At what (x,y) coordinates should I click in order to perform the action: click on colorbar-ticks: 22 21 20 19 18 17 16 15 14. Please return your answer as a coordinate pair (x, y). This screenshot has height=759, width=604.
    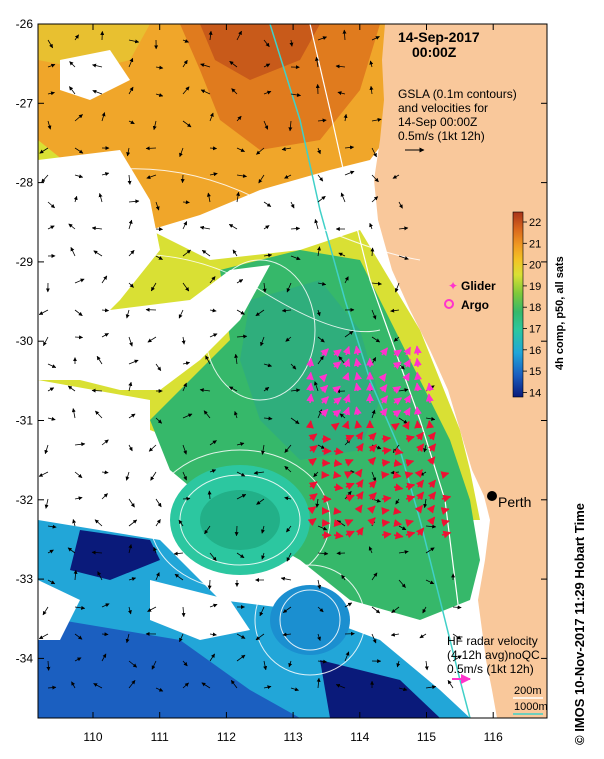
    Looking at the image, I should click on (532, 308).